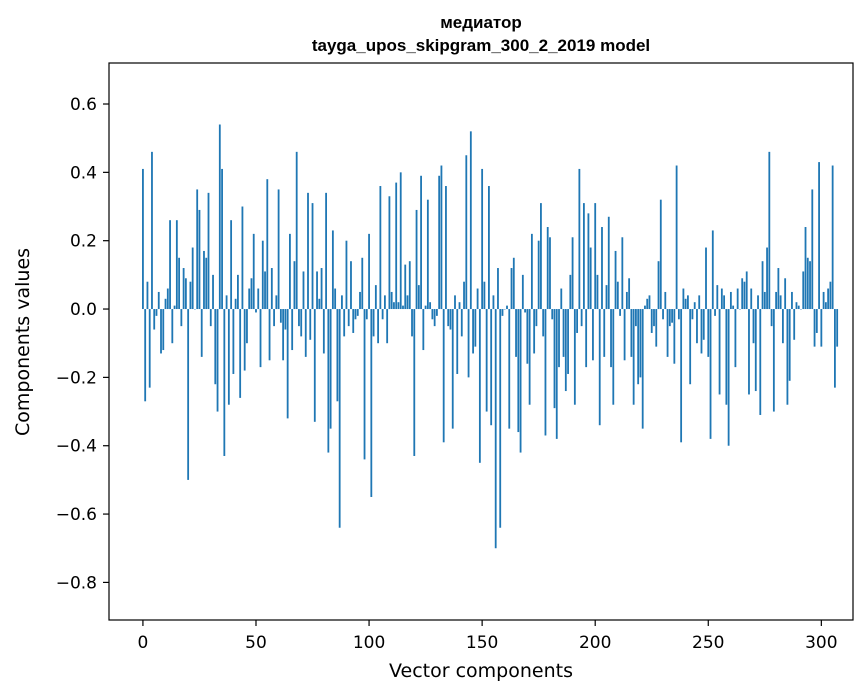  I want to click on y-tick-label-3: −0.2, so click(76, 378).